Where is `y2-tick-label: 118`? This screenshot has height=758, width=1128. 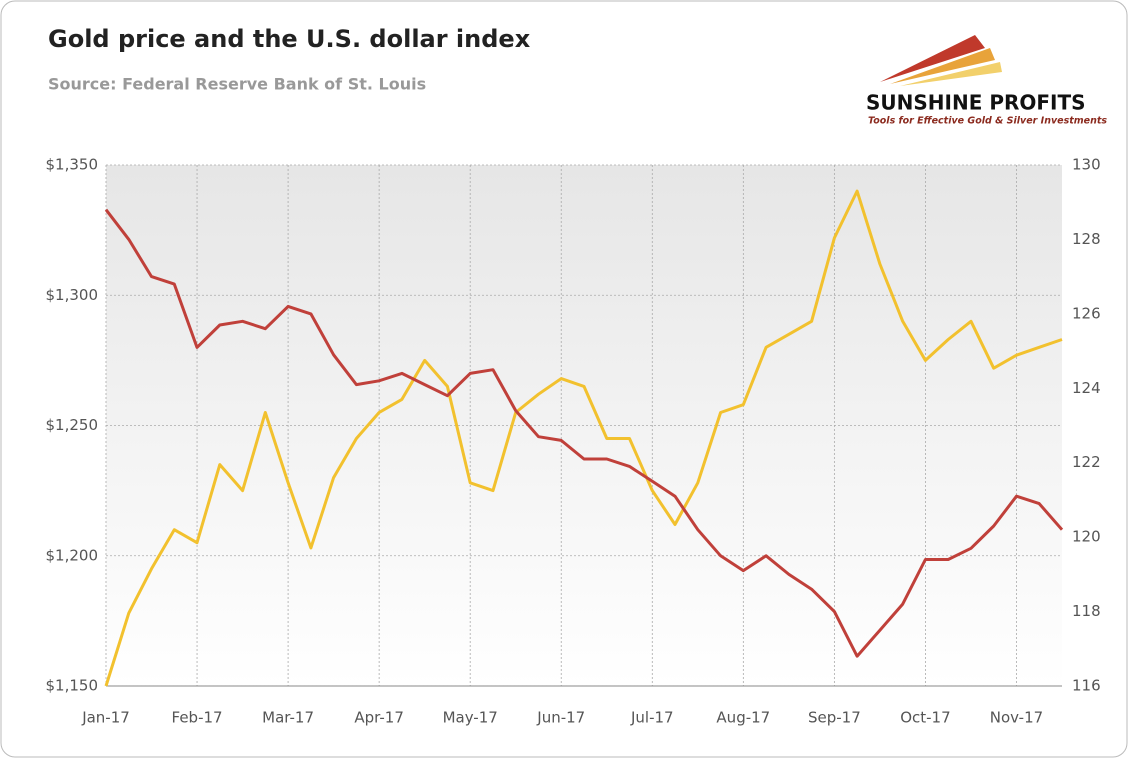 y2-tick-label: 118 is located at coordinates (1086, 611).